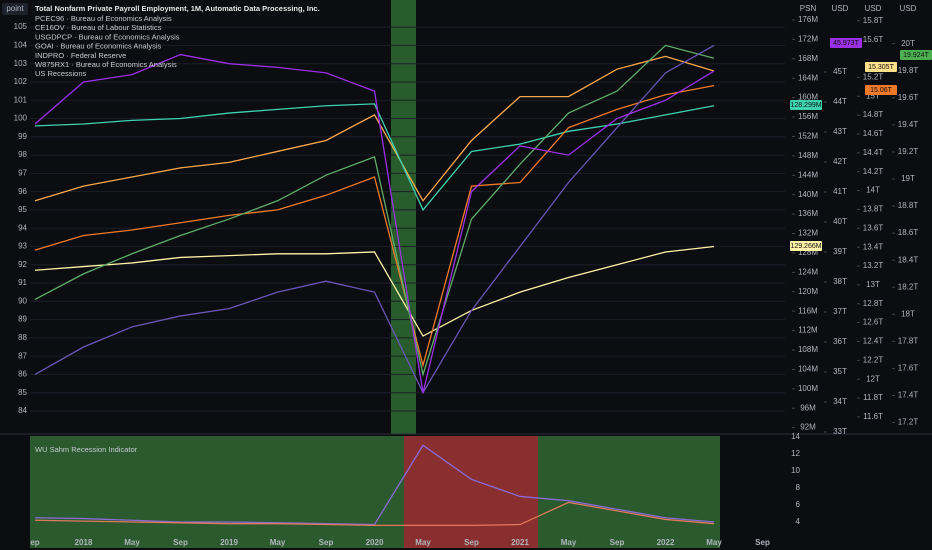 Image resolution: width=932 pixels, height=550 pixels. Describe the element at coordinates (666, 542) in the screenshot. I see `x-tick-label: 2022` at that location.